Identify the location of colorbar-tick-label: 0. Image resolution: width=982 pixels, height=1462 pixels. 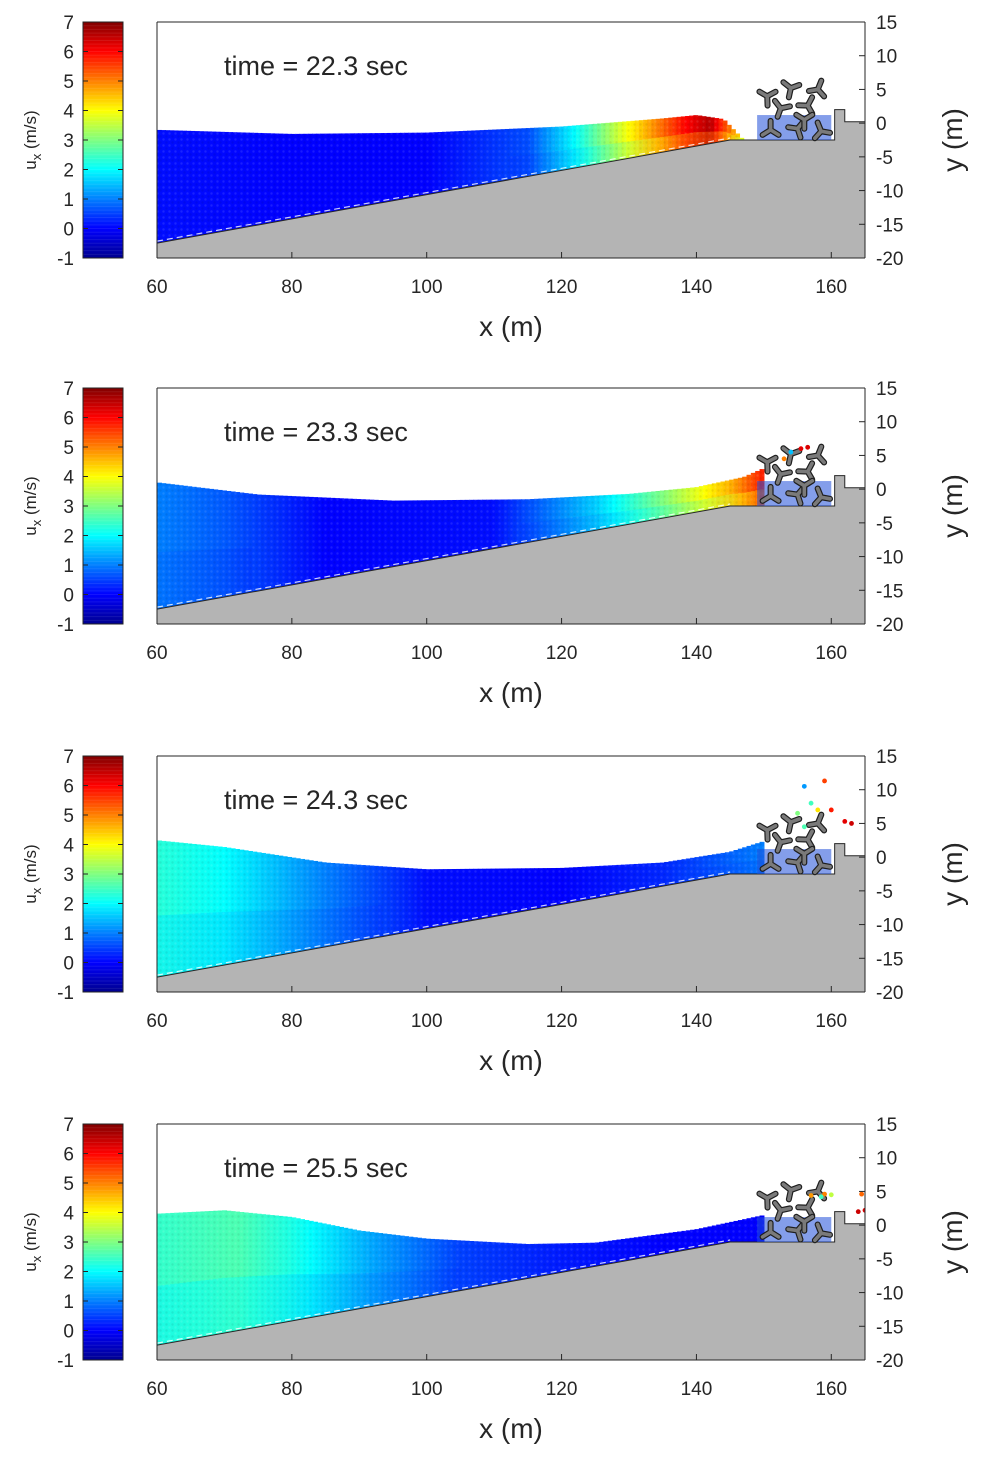
(68, 1332).